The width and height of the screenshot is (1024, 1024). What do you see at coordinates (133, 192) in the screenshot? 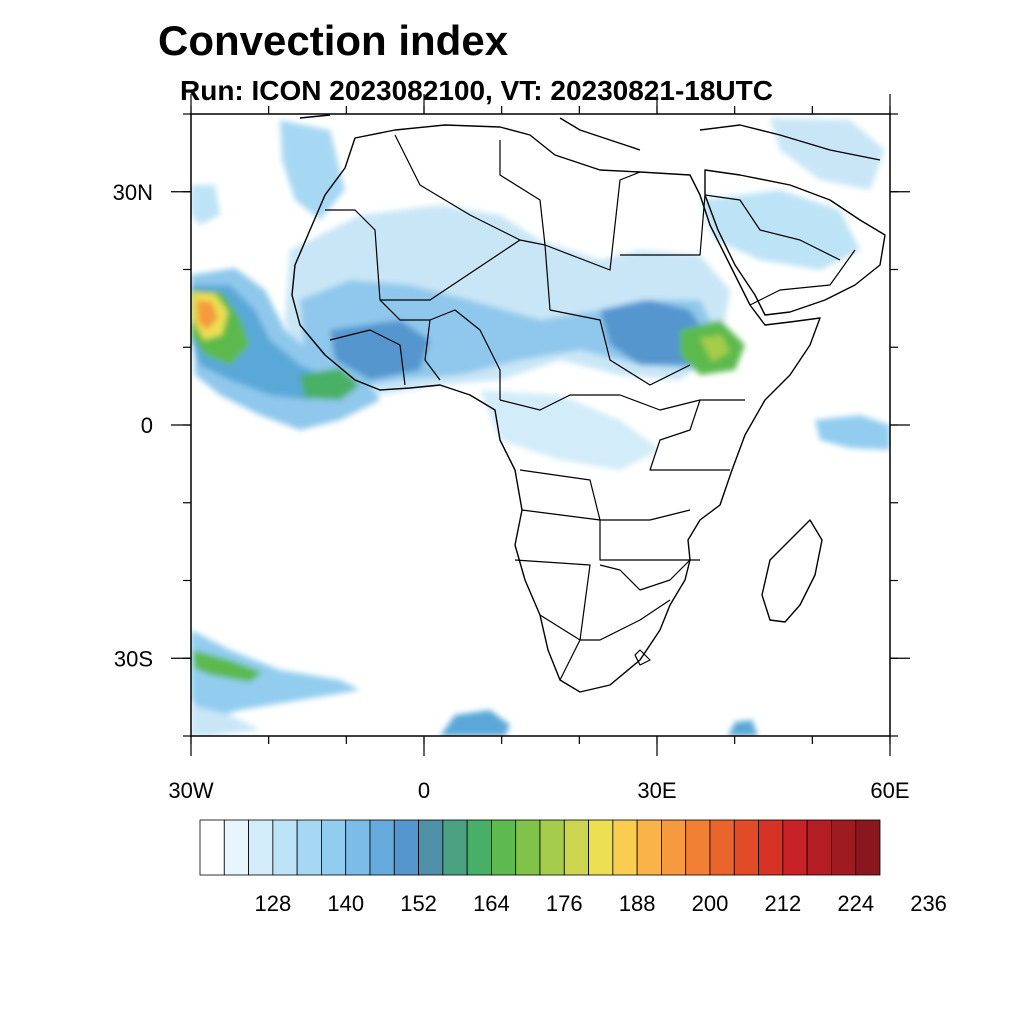
I see `lat-tick-label: 30N` at bounding box center [133, 192].